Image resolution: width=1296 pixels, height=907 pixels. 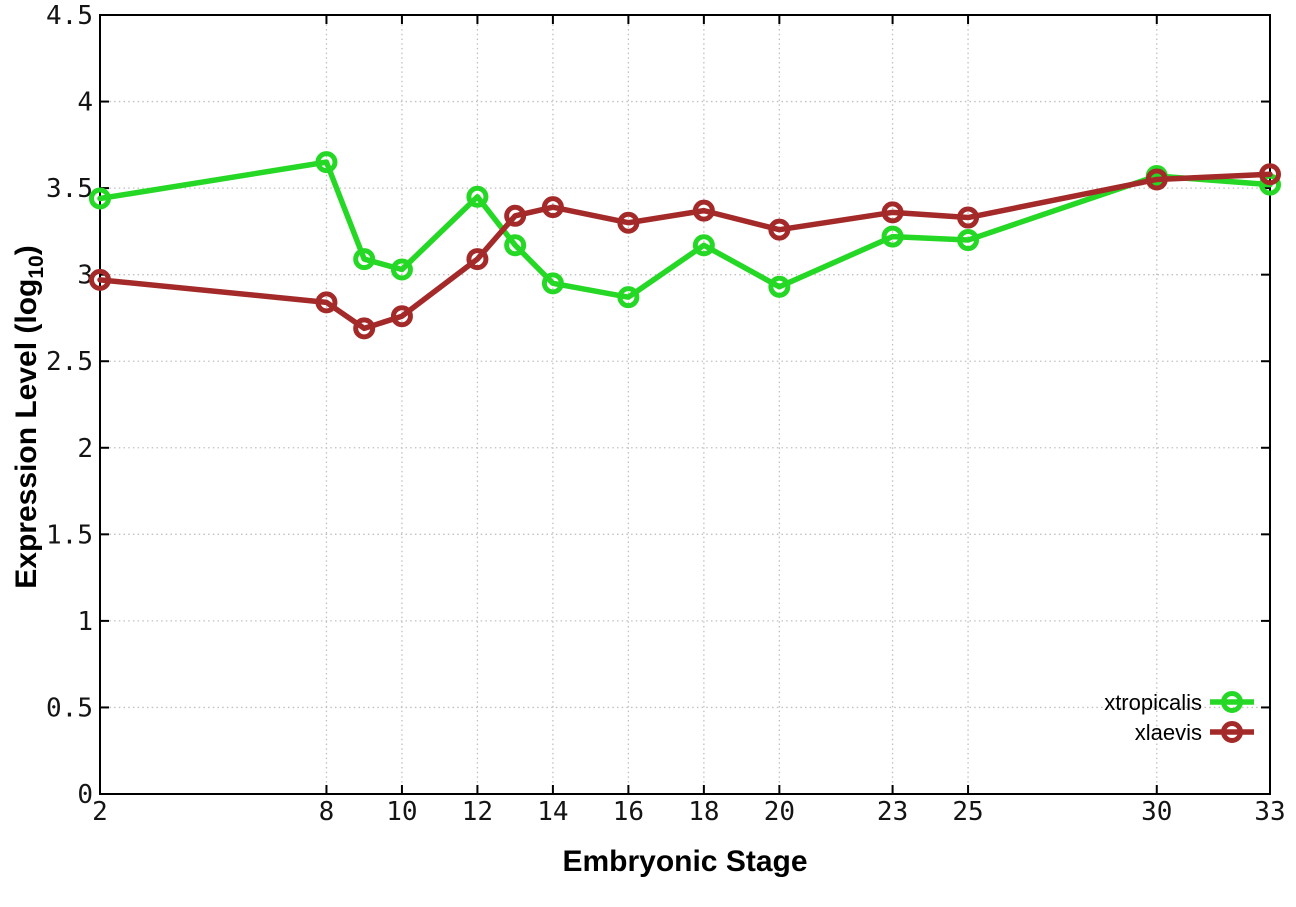 What do you see at coordinates (100, 812) in the screenshot?
I see `x-tick-label: 2` at bounding box center [100, 812].